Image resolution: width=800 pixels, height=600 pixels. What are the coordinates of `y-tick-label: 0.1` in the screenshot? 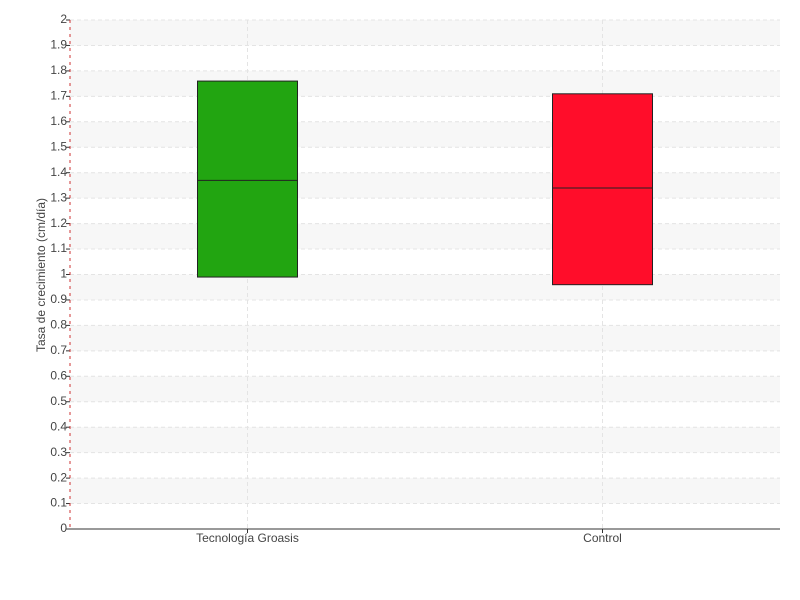 It's located at (58, 503).